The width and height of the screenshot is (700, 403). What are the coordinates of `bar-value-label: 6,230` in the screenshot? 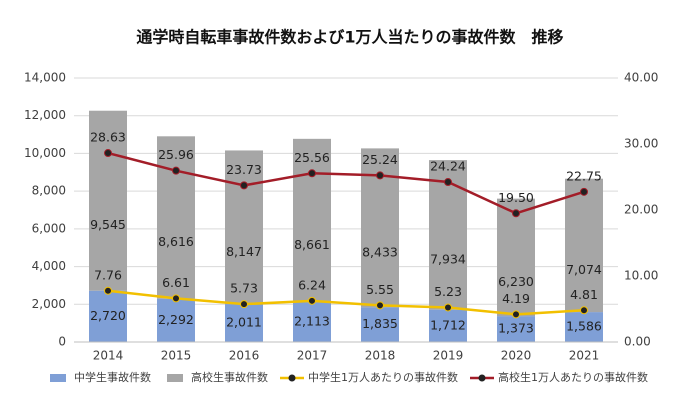 It's located at (516, 281).